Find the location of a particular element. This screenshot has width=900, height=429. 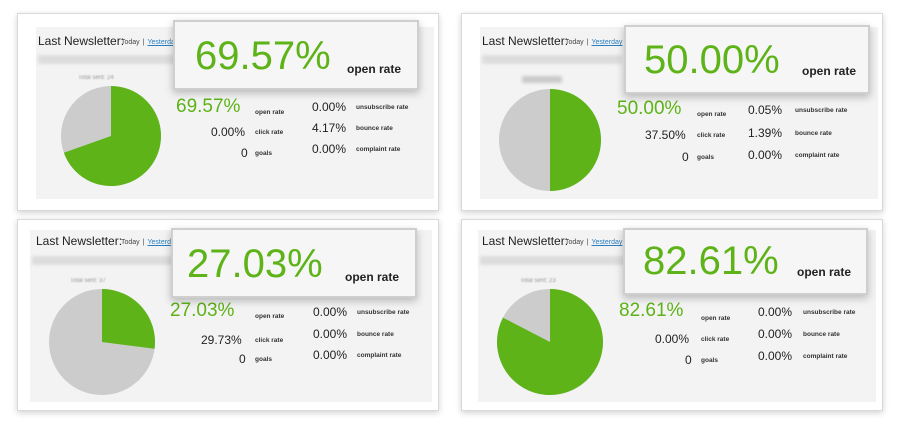

bounce-rate-value: 1.39% is located at coordinates (765, 133).